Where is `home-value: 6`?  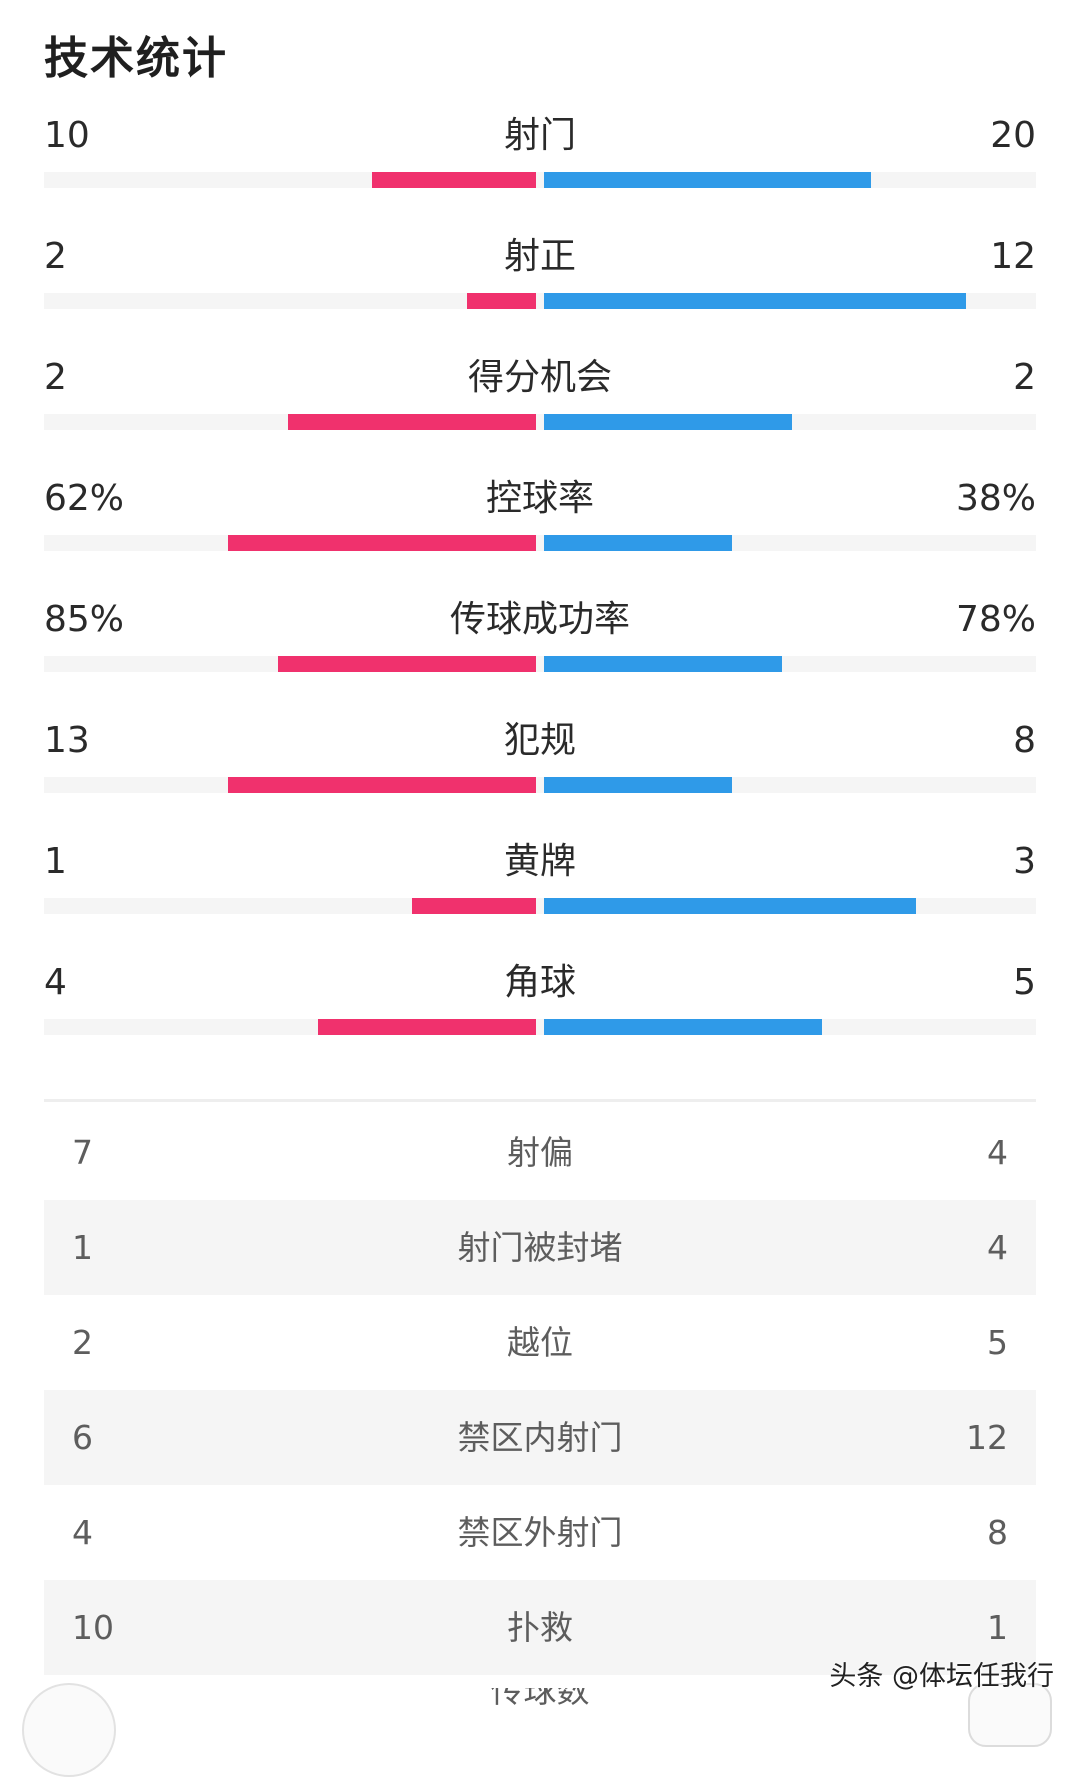
home-value: 6 is located at coordinates (82, 1437).